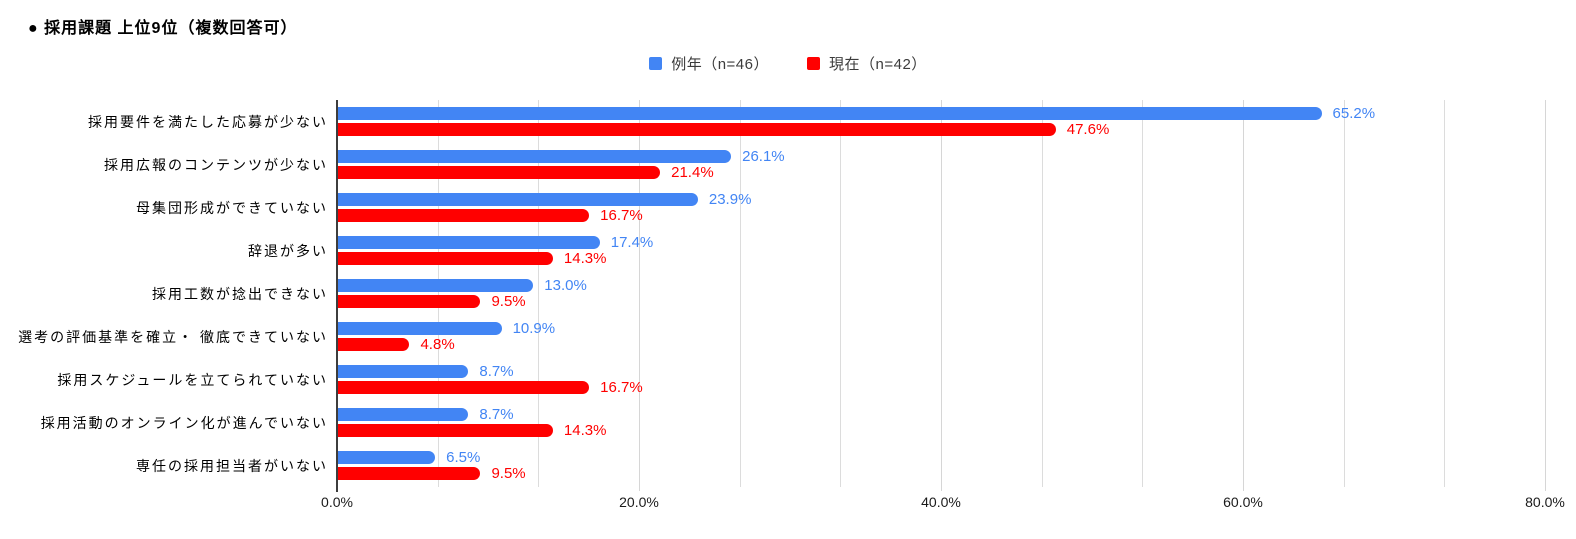 The width and height of the screenshot is (1576, 539). Describe the element at coordinates (208, 121) in the screenshot. I see `category-label: 採用要件を満たした応募が少ない` at that location.